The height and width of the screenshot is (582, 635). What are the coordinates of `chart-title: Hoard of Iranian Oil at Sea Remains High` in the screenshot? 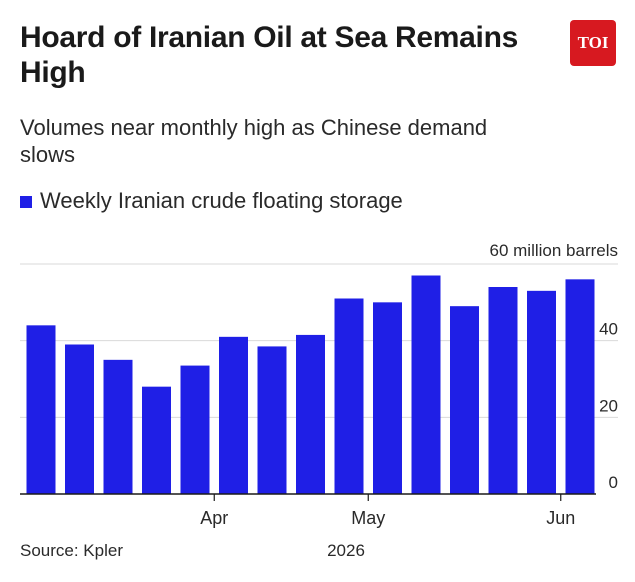 It's located at (269, 55).